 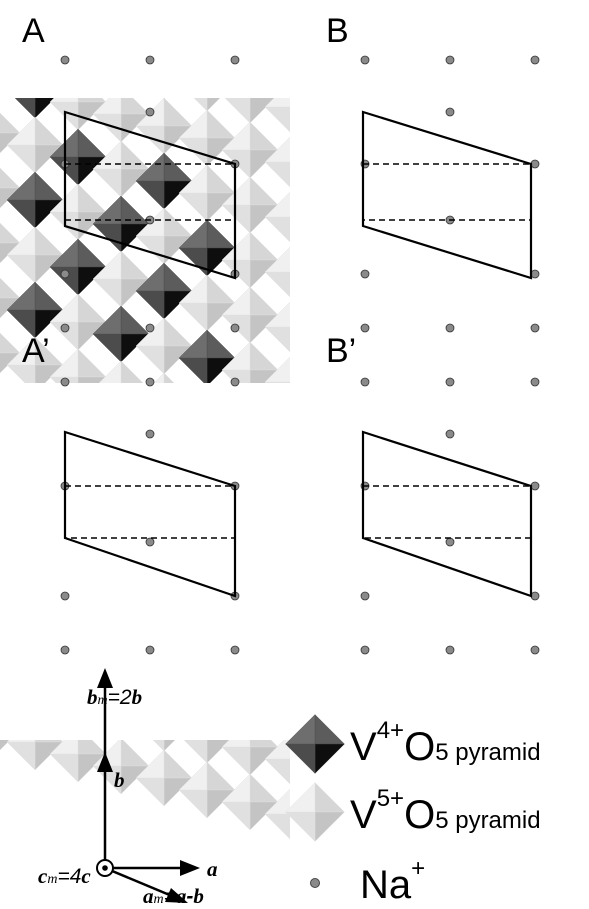 I want to click on panel-b-prime-unit-cells, so click(x=447, y=514).